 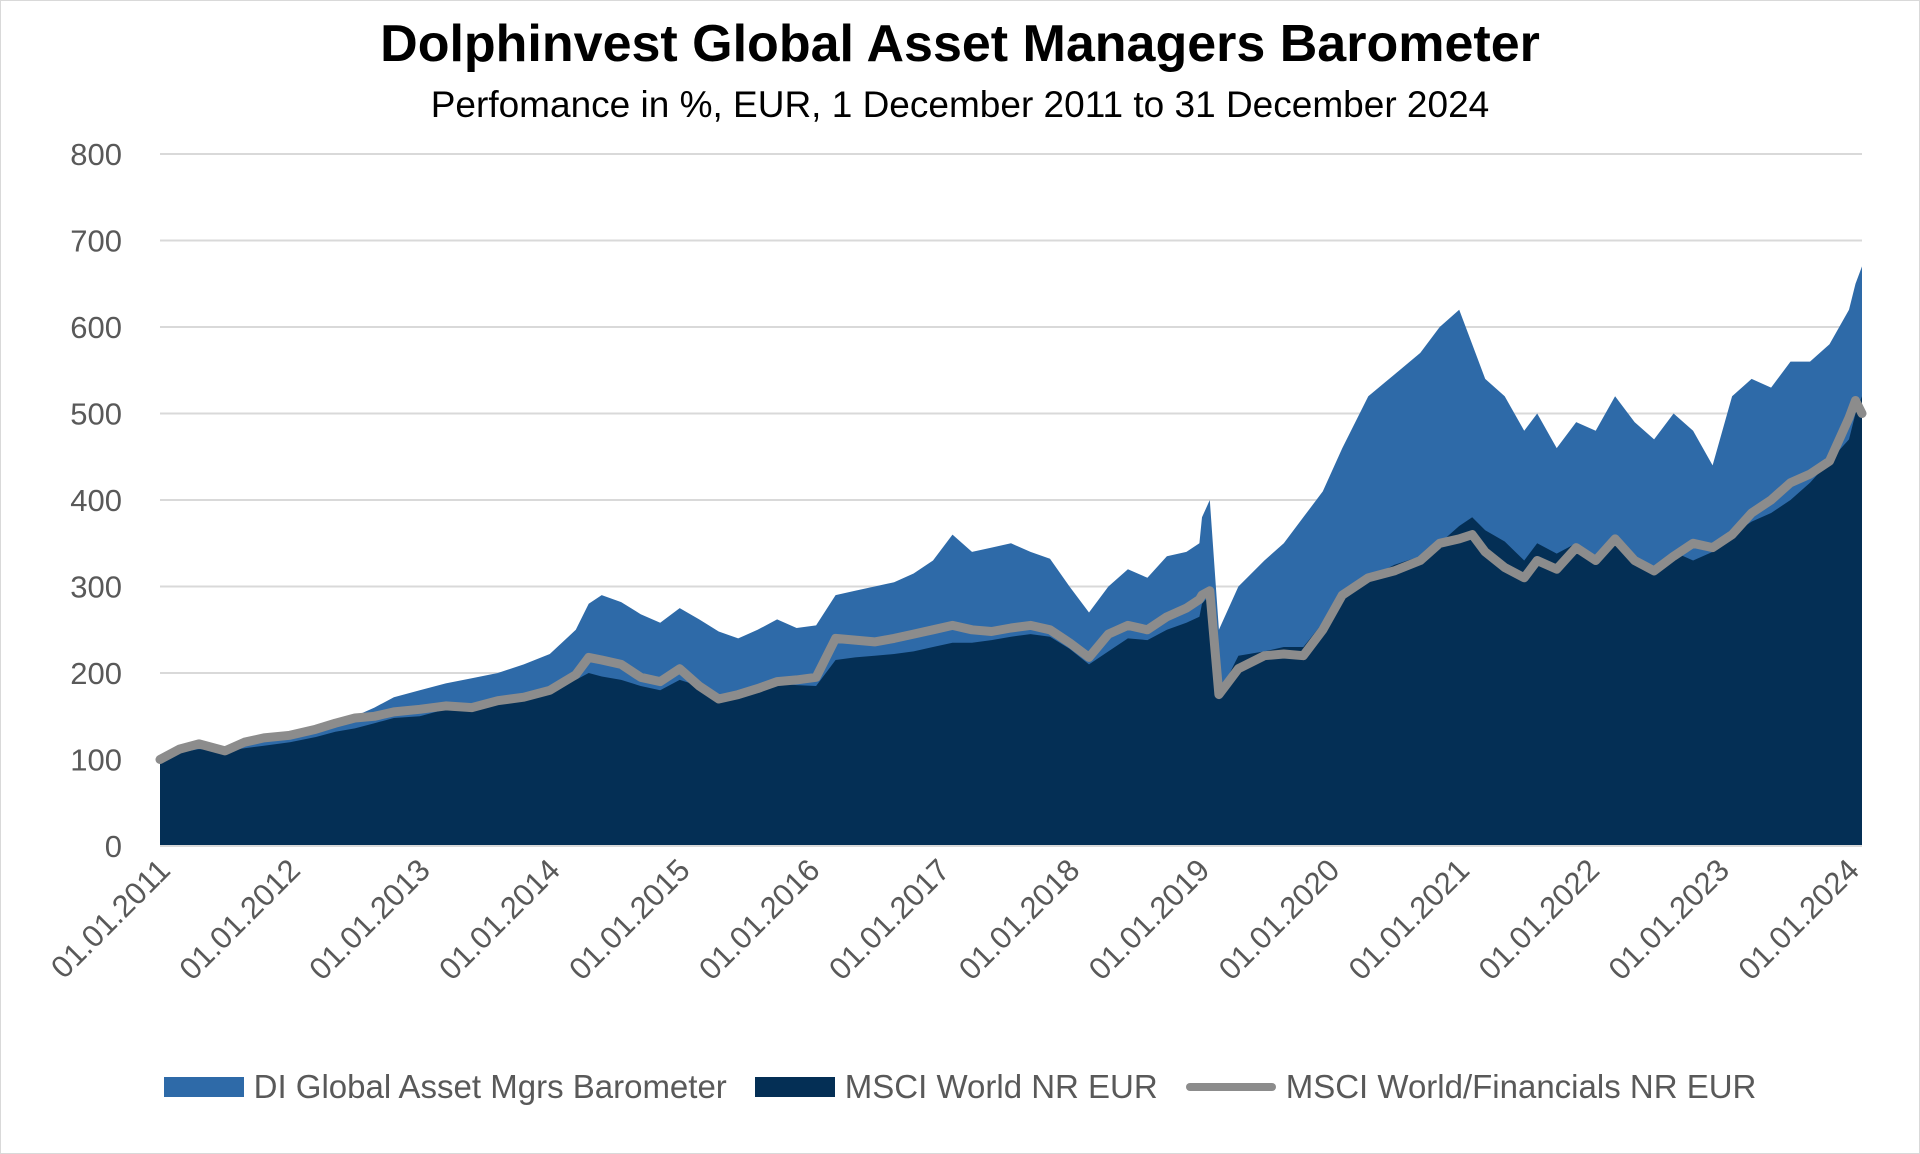 What do you see at coordinates (96, 500) in the screenshot?
I see `y-tick-label: 400` at bounding box center [96, 500].